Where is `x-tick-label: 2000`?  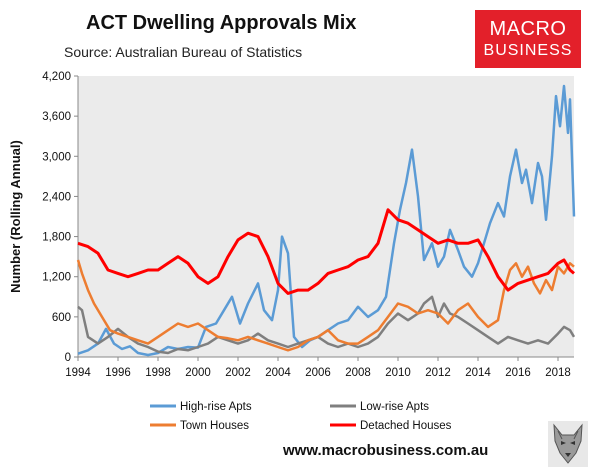
x-tick-label: 2000 is located at coordinates (198, 373).